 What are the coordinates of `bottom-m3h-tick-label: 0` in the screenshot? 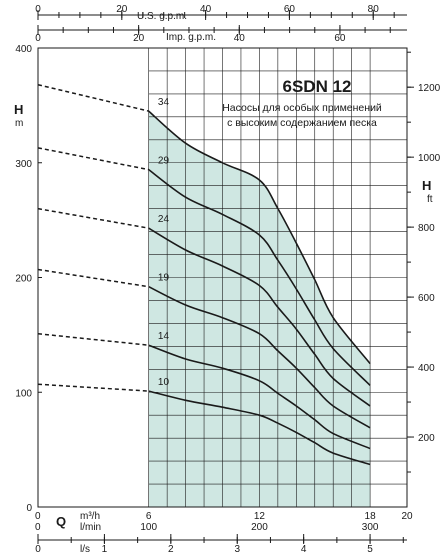 It's located at (38, 516).